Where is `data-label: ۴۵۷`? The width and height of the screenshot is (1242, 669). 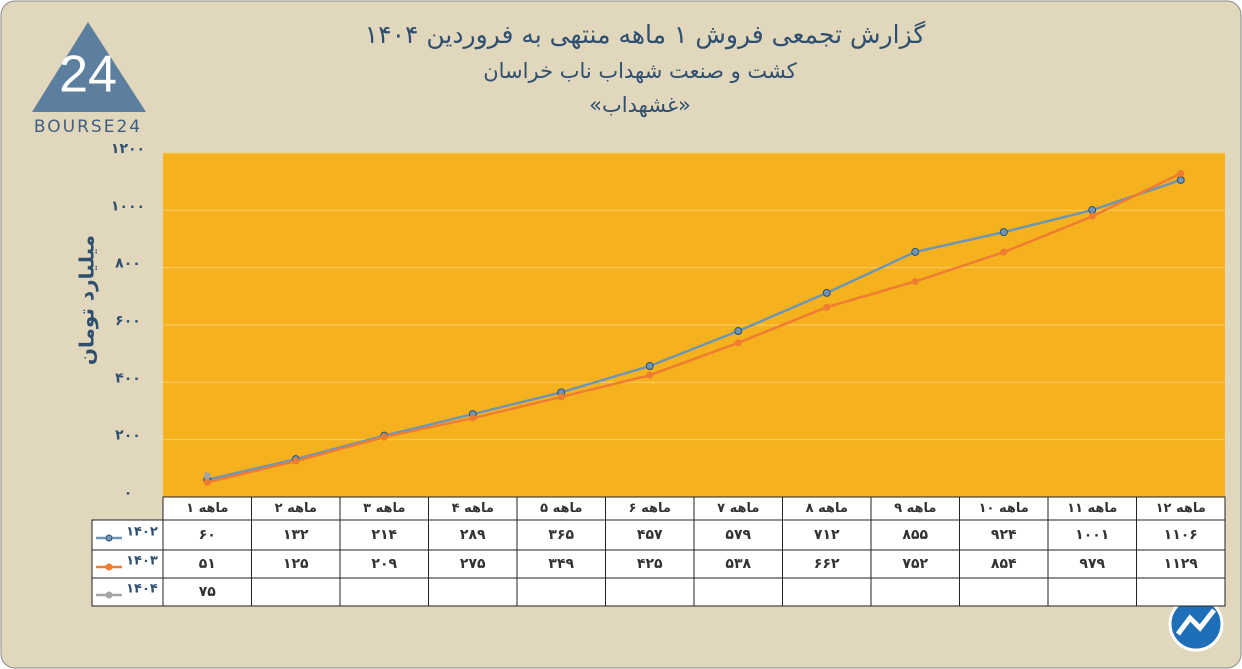 data-label: ۴۵۷ is located at coordinates (650, 535).